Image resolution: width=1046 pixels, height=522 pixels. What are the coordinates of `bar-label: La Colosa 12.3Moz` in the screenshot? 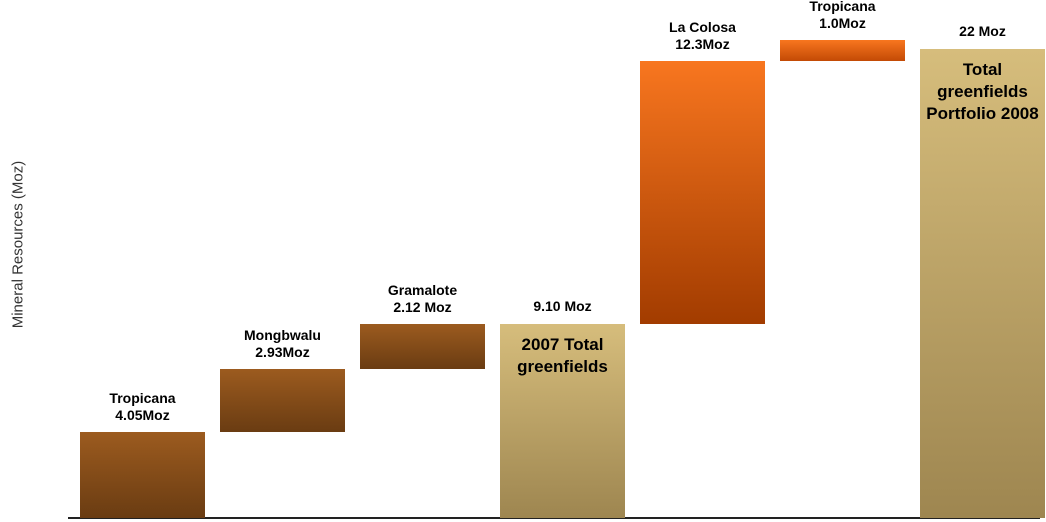 It's located at (702, 36).